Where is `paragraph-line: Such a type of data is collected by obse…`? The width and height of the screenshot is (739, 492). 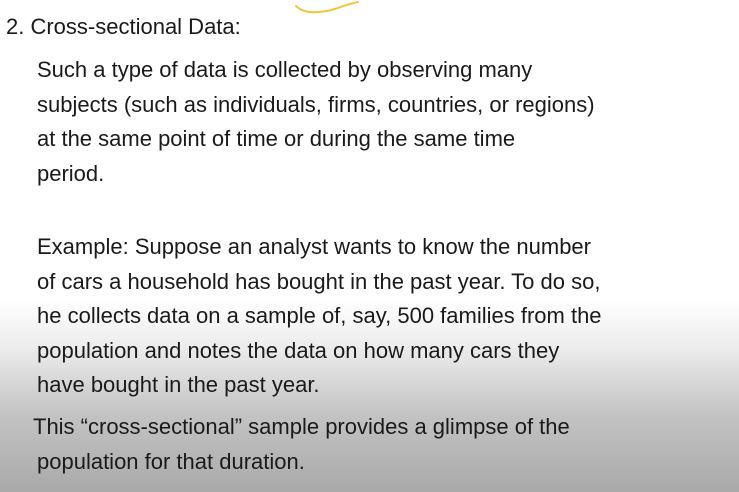
paragraph-line: Such a type of data is collected by obse… is located at coordinates (285, 69).